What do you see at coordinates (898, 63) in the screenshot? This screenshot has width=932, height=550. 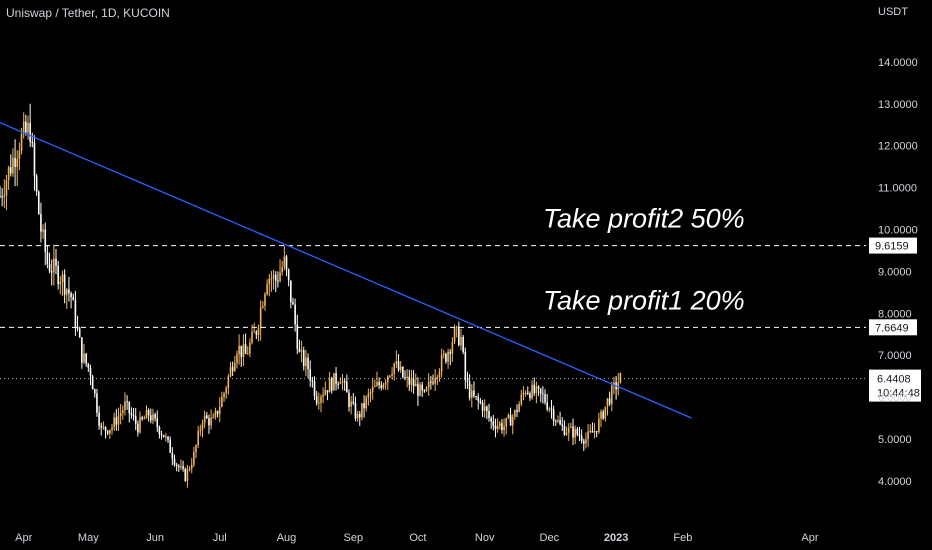 I see `y-tick-label: 14.0000` at bounding box center [898, 63].